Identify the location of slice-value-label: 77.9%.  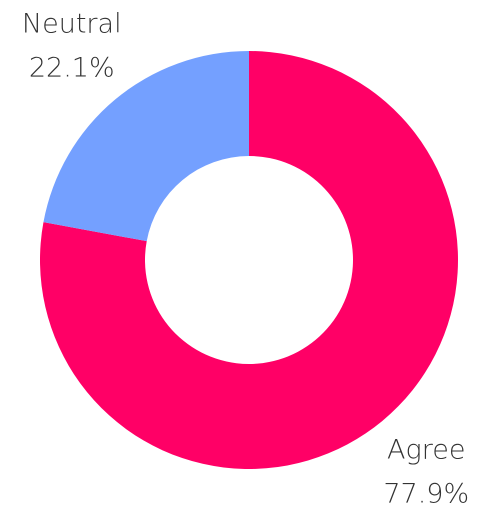
(426, 493).